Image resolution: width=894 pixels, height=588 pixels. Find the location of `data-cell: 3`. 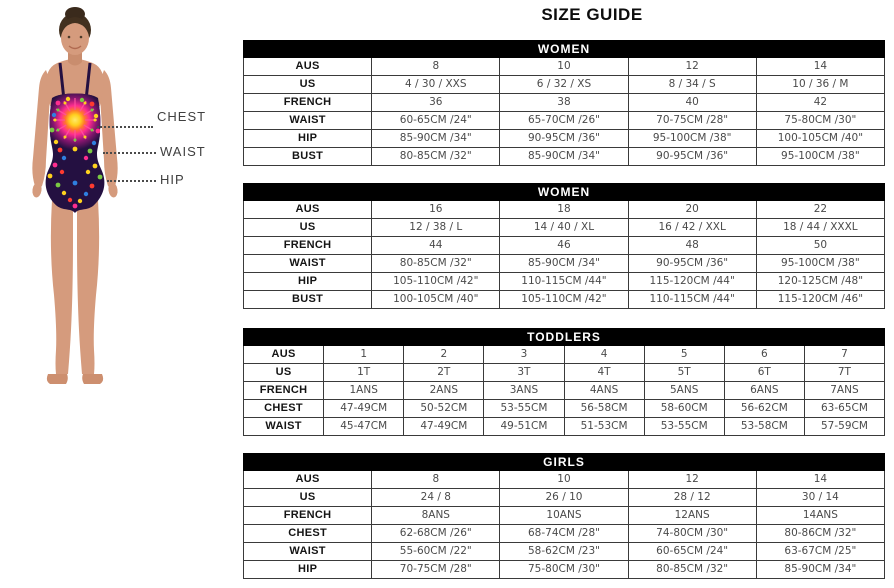

data-cell: 3 is located at coordinates (524, 354).